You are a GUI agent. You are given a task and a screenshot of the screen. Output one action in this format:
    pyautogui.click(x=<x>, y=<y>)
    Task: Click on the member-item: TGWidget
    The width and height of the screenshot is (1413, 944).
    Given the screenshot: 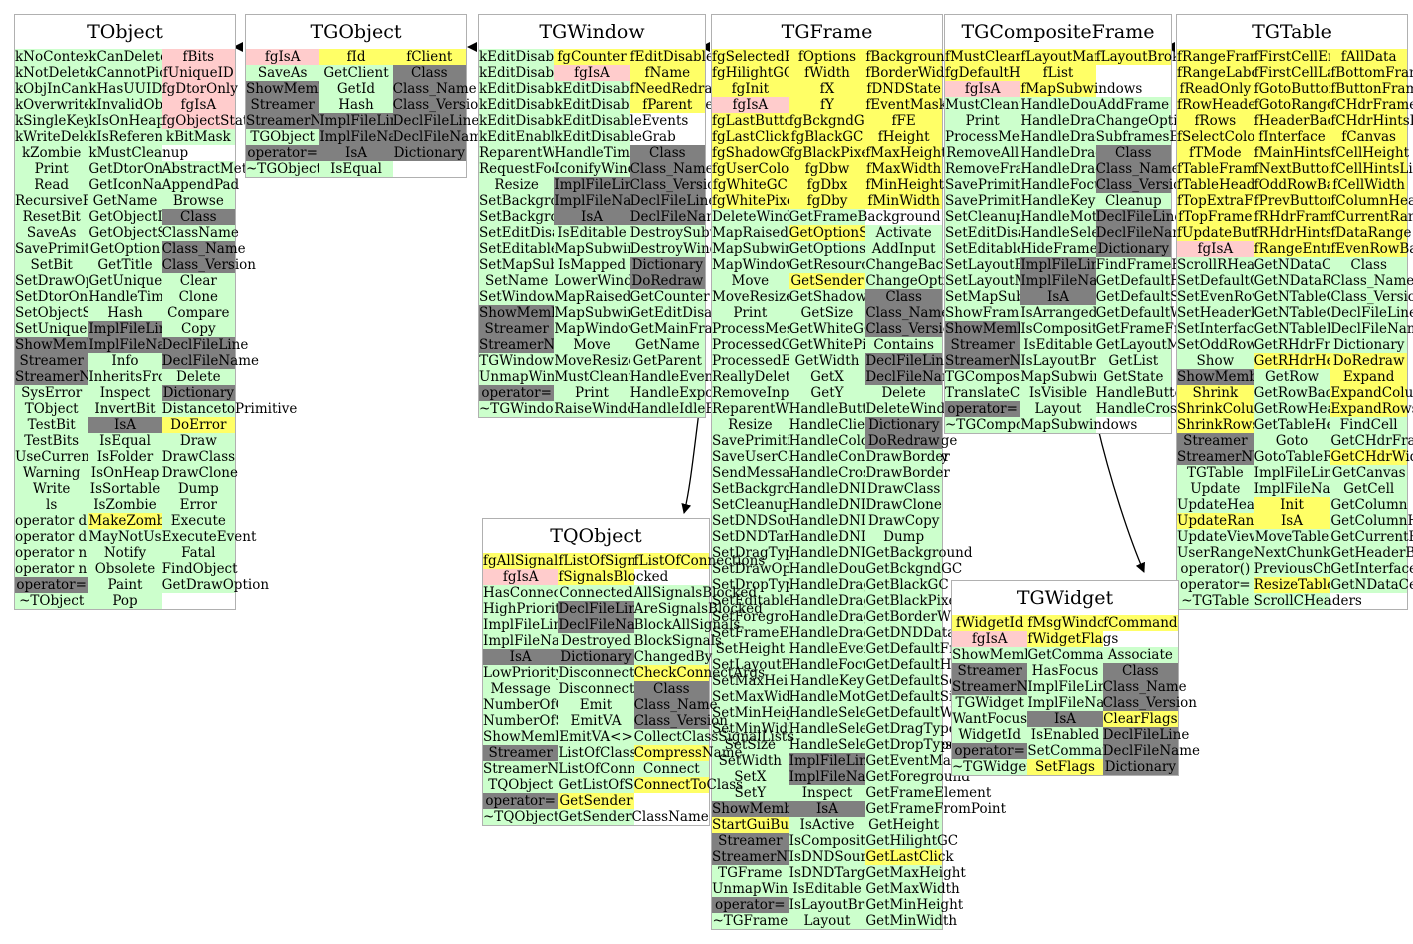 What is the action you would take?
    pyautogui.click(x=990, y=703)
    